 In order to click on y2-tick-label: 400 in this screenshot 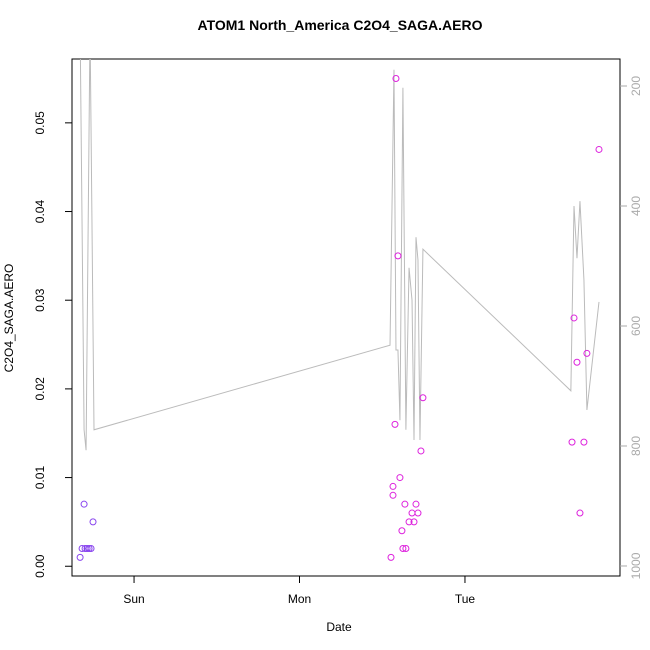, I will do `click(636, 206)`.